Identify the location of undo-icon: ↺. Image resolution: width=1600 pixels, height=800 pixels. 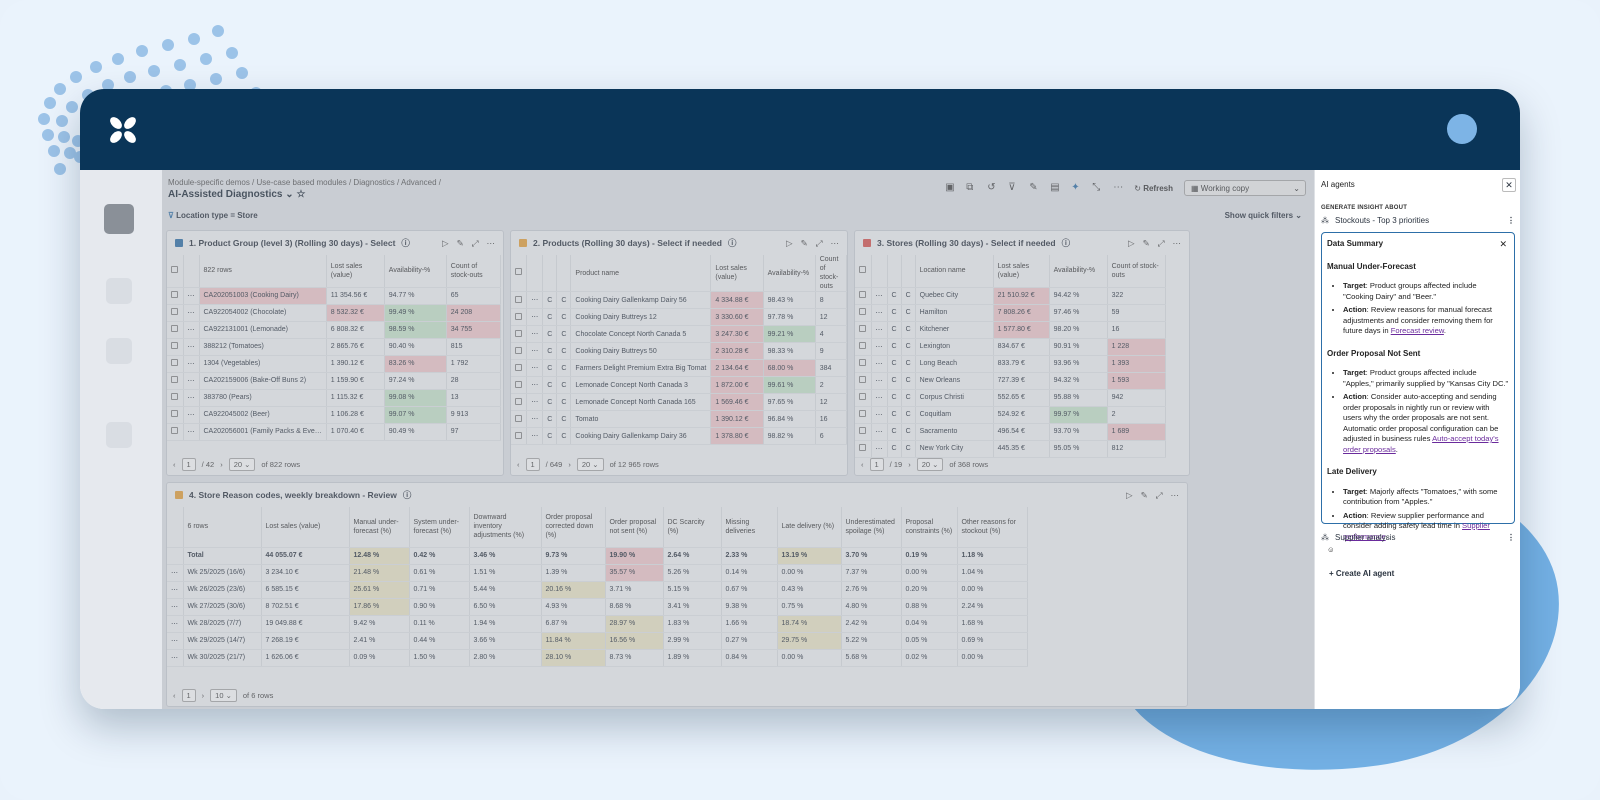
(991, 187).